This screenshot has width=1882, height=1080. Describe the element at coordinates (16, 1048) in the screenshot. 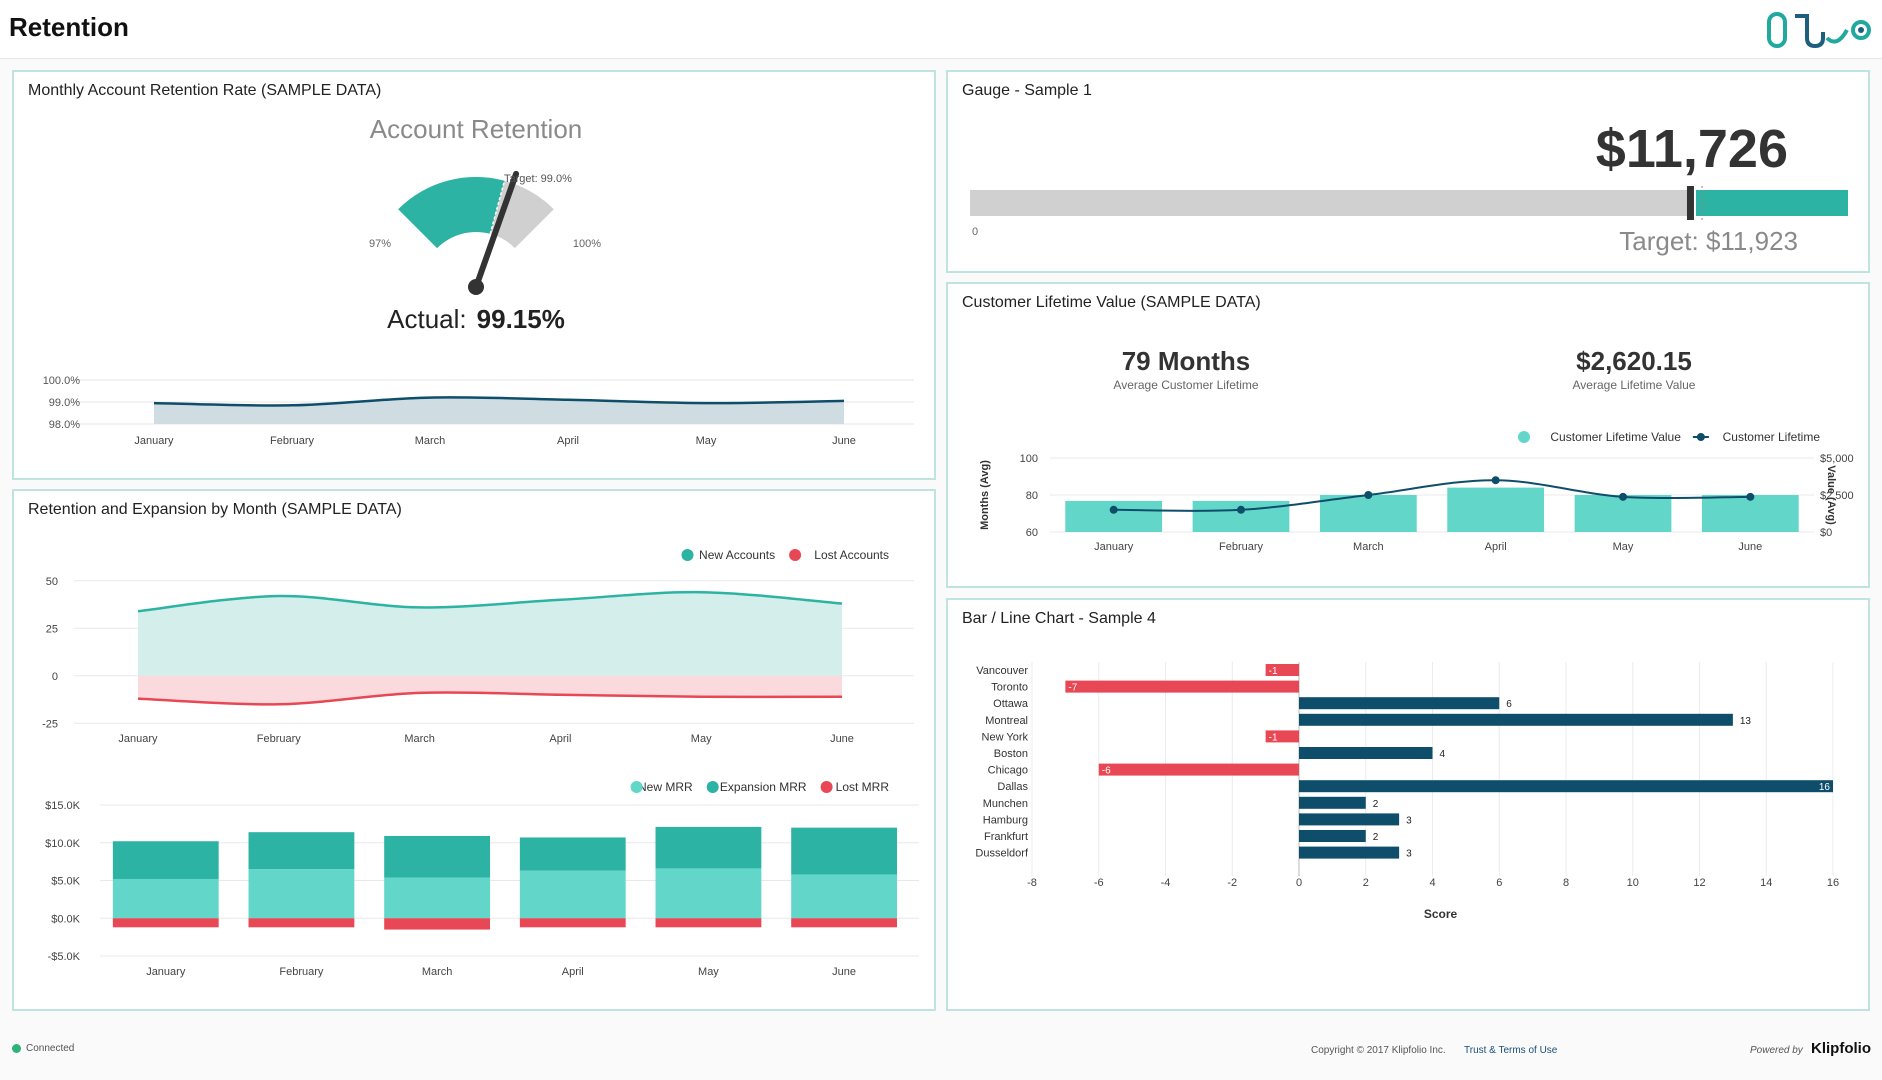

I see `status-dot-icon` at that location.